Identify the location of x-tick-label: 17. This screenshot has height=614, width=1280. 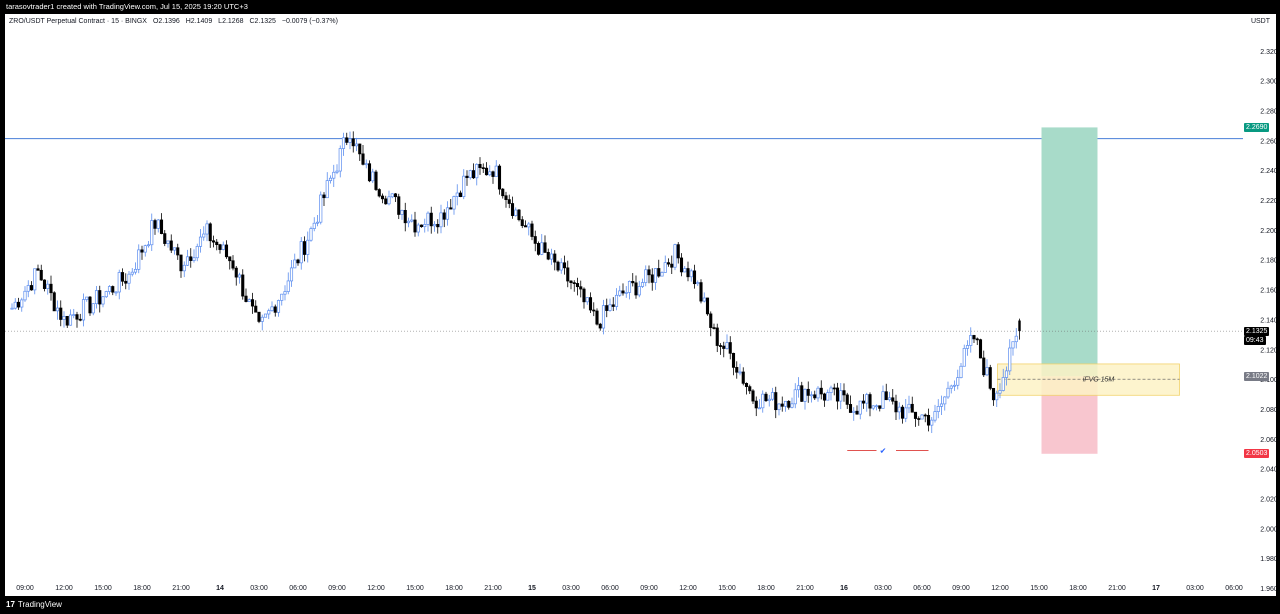
(1156, 588).